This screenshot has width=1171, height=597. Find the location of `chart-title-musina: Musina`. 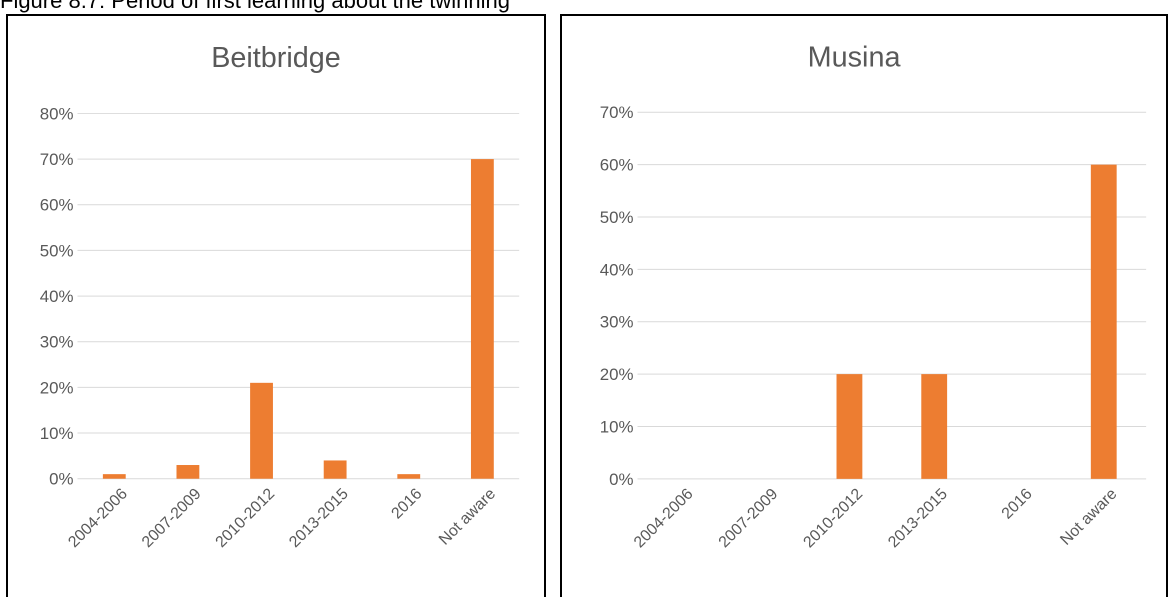

chart-title-musina: Musina is located at coordinates (855, 58).